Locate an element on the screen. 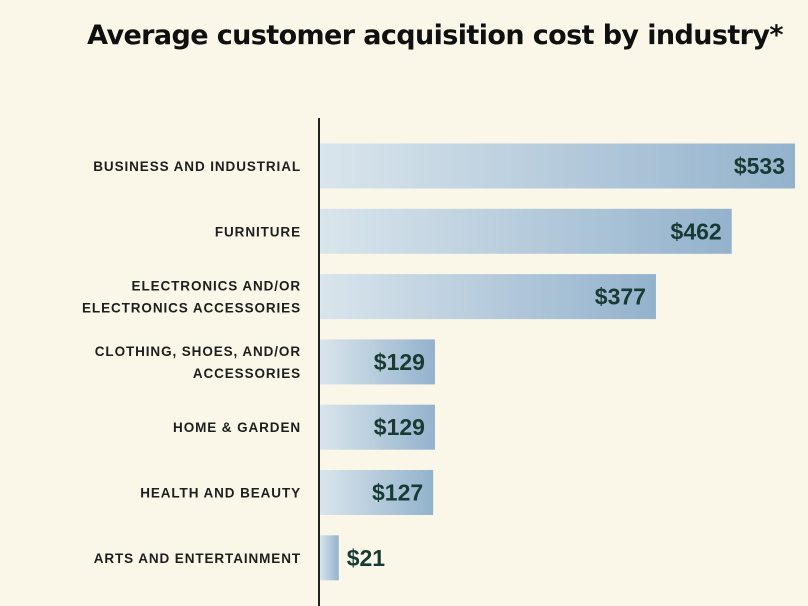 Image resolution: width=808 pixels, height=606 pixels. category-label: HOME & GARDEN is located at coordinates (237, 427).